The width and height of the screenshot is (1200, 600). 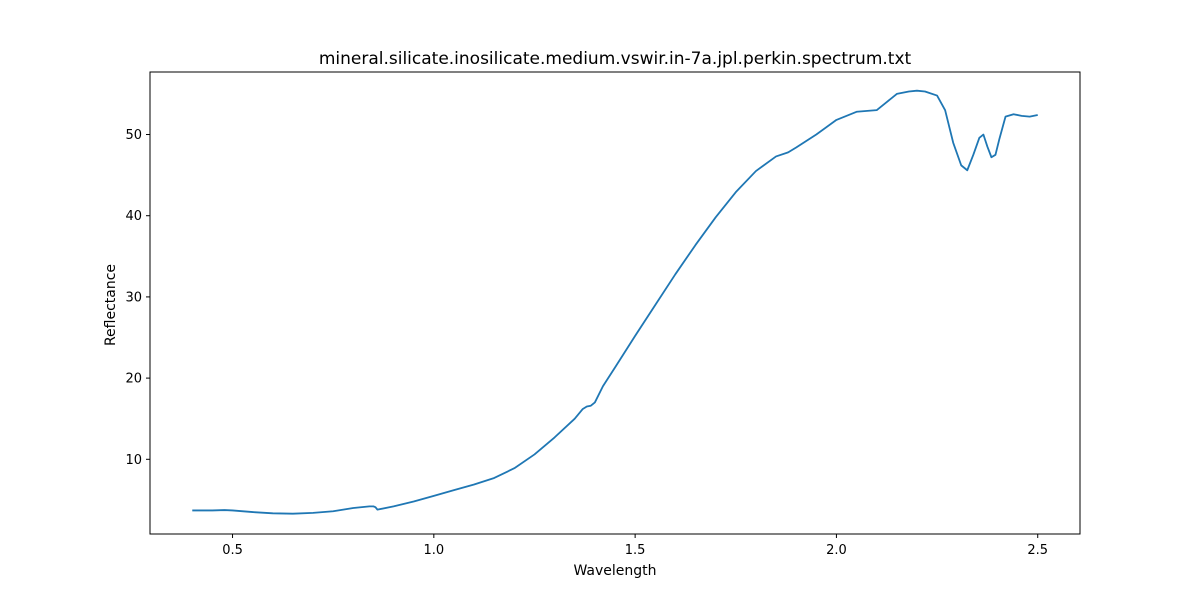 I want to click on y-tick-label: 50, so click(x=133, y=135).